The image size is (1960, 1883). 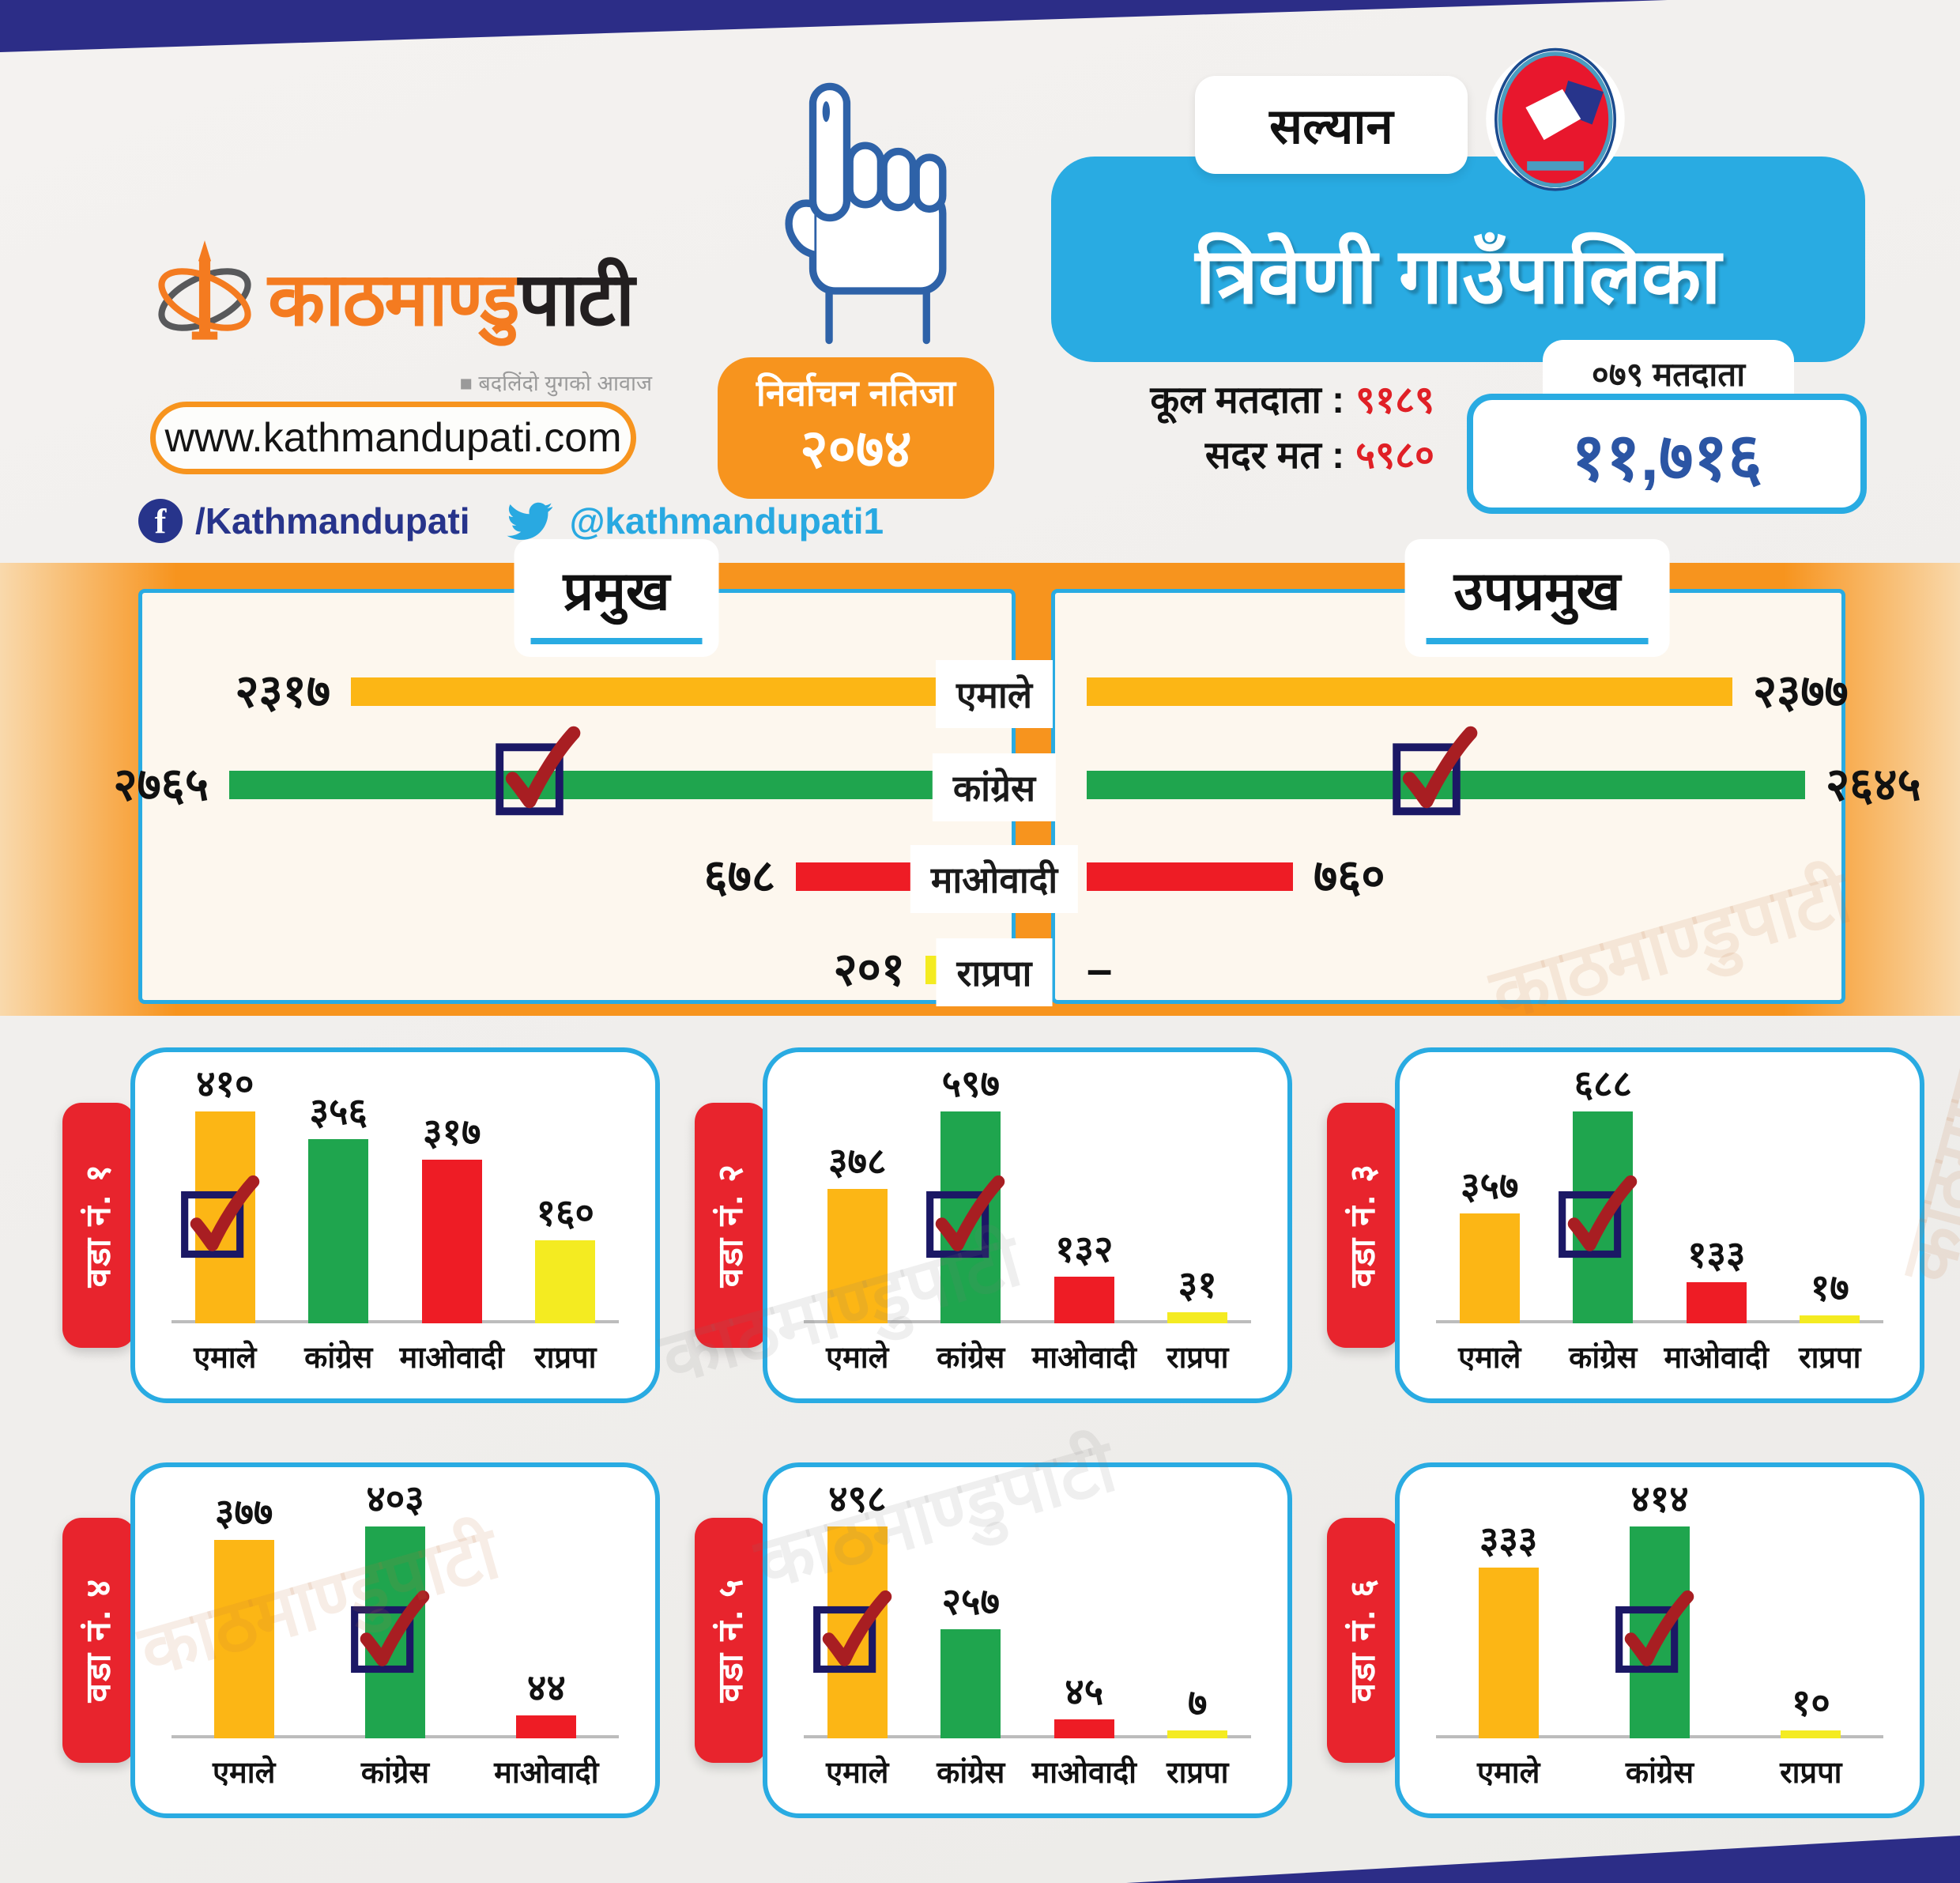 I want to click on result-bar-row: ७६०, so click(x=1448, y=877).